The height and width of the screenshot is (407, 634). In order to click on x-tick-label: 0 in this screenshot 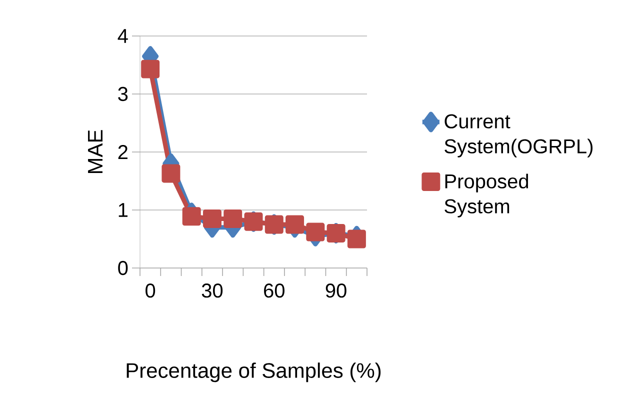, I will do `click(151, 291)`.